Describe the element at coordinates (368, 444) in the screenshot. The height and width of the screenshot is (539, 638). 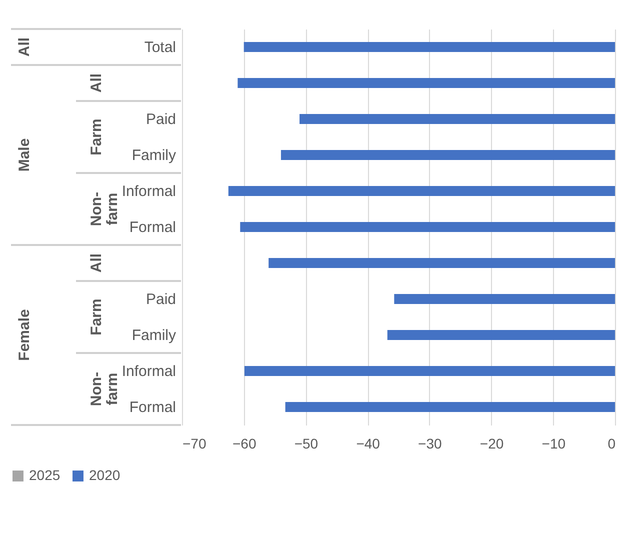
I see `x-tick-label: −40` at that location.